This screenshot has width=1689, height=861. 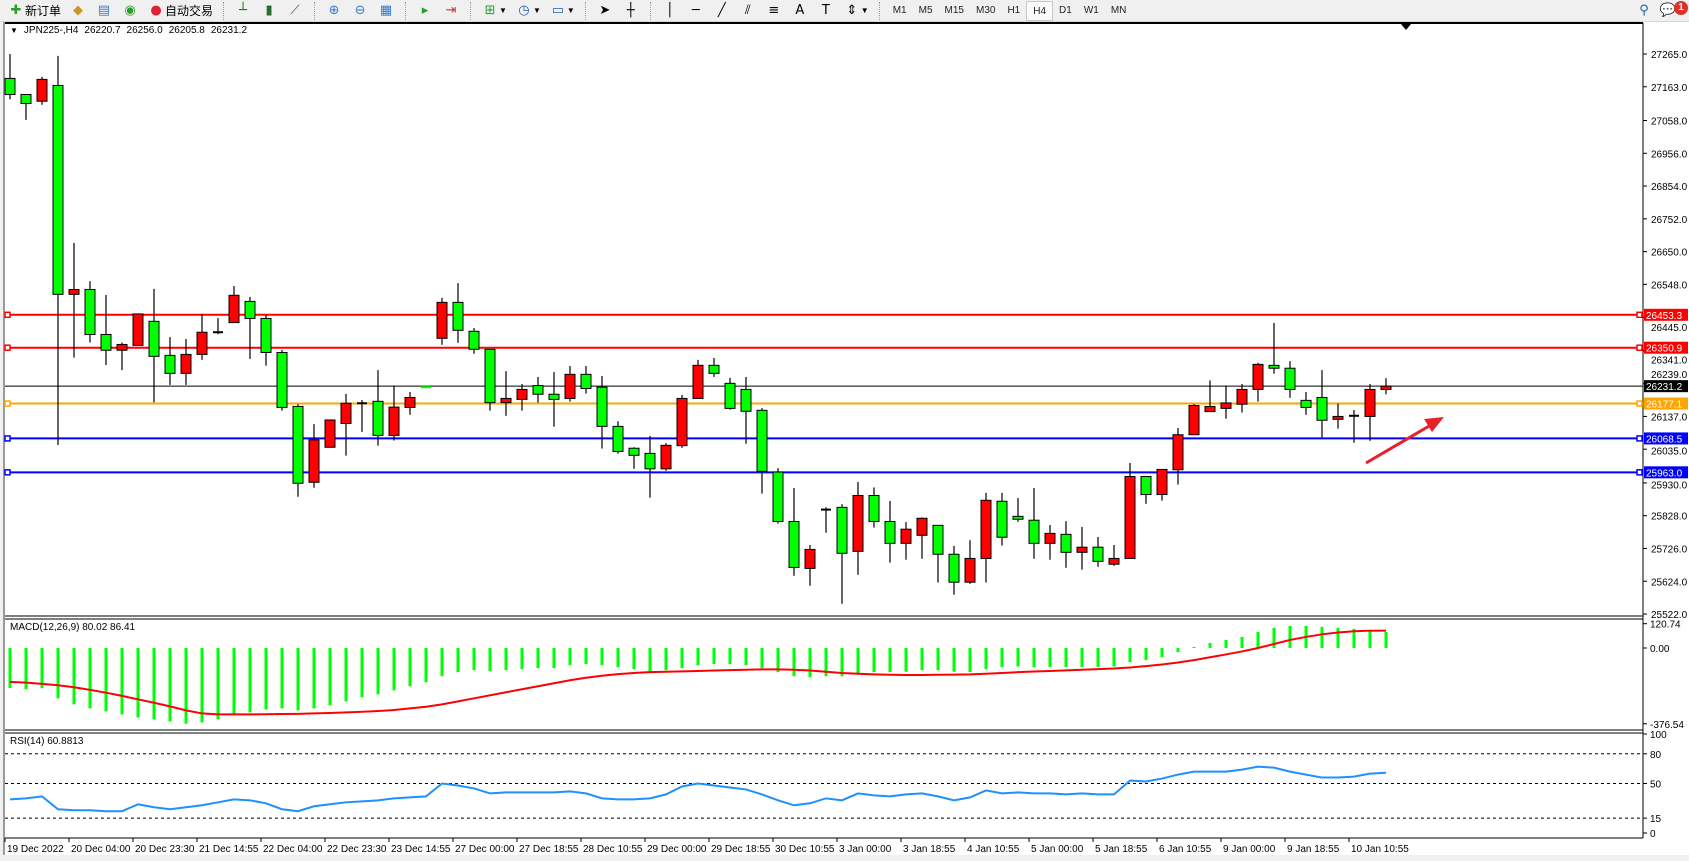 I want to click on new-order-button: ✚ 新订单, so click(x=34, y=11).